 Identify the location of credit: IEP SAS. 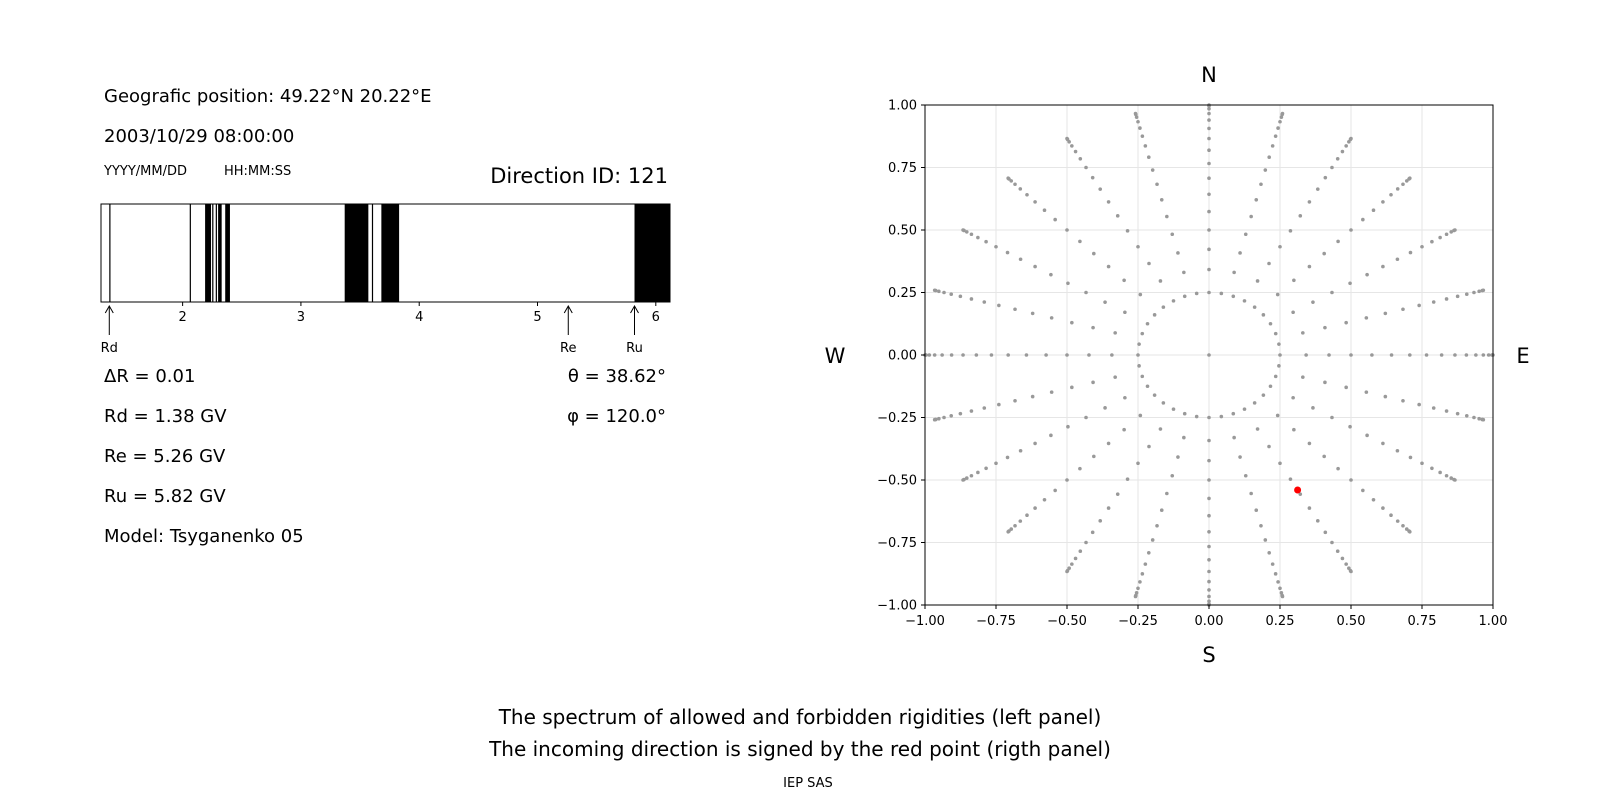
(808, 783).